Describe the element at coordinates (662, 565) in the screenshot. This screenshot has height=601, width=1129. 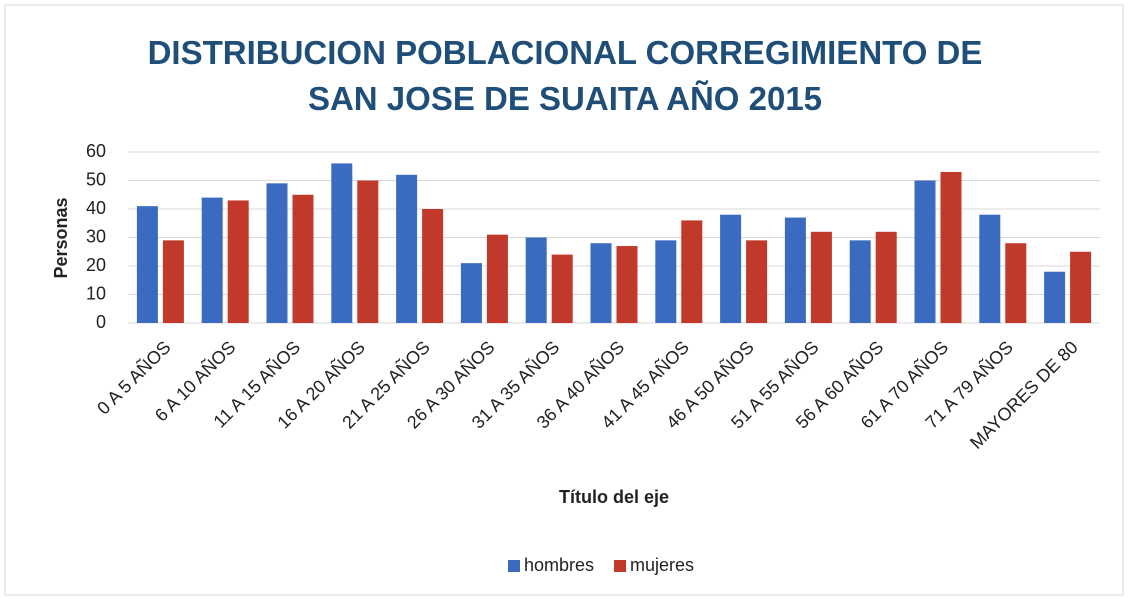
I see `legend-label: mujeres` at that location.